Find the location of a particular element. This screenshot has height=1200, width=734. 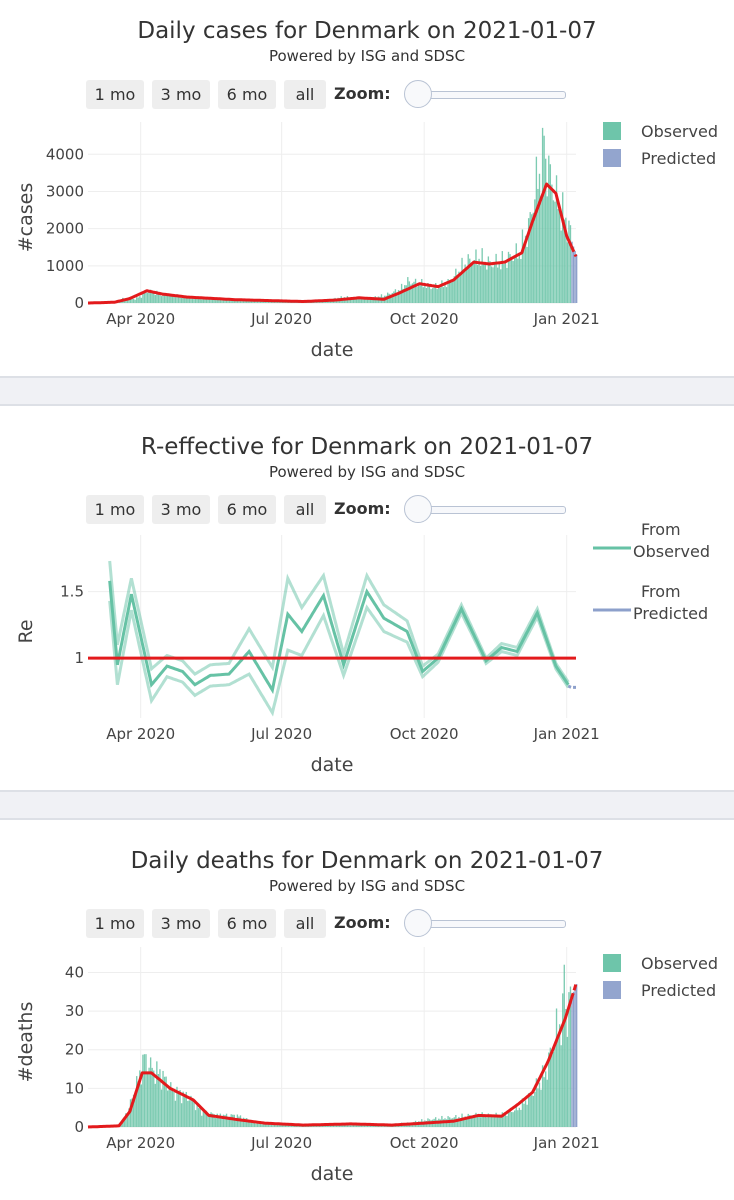

legend-label: Observed is located at coordinates (679, 131).